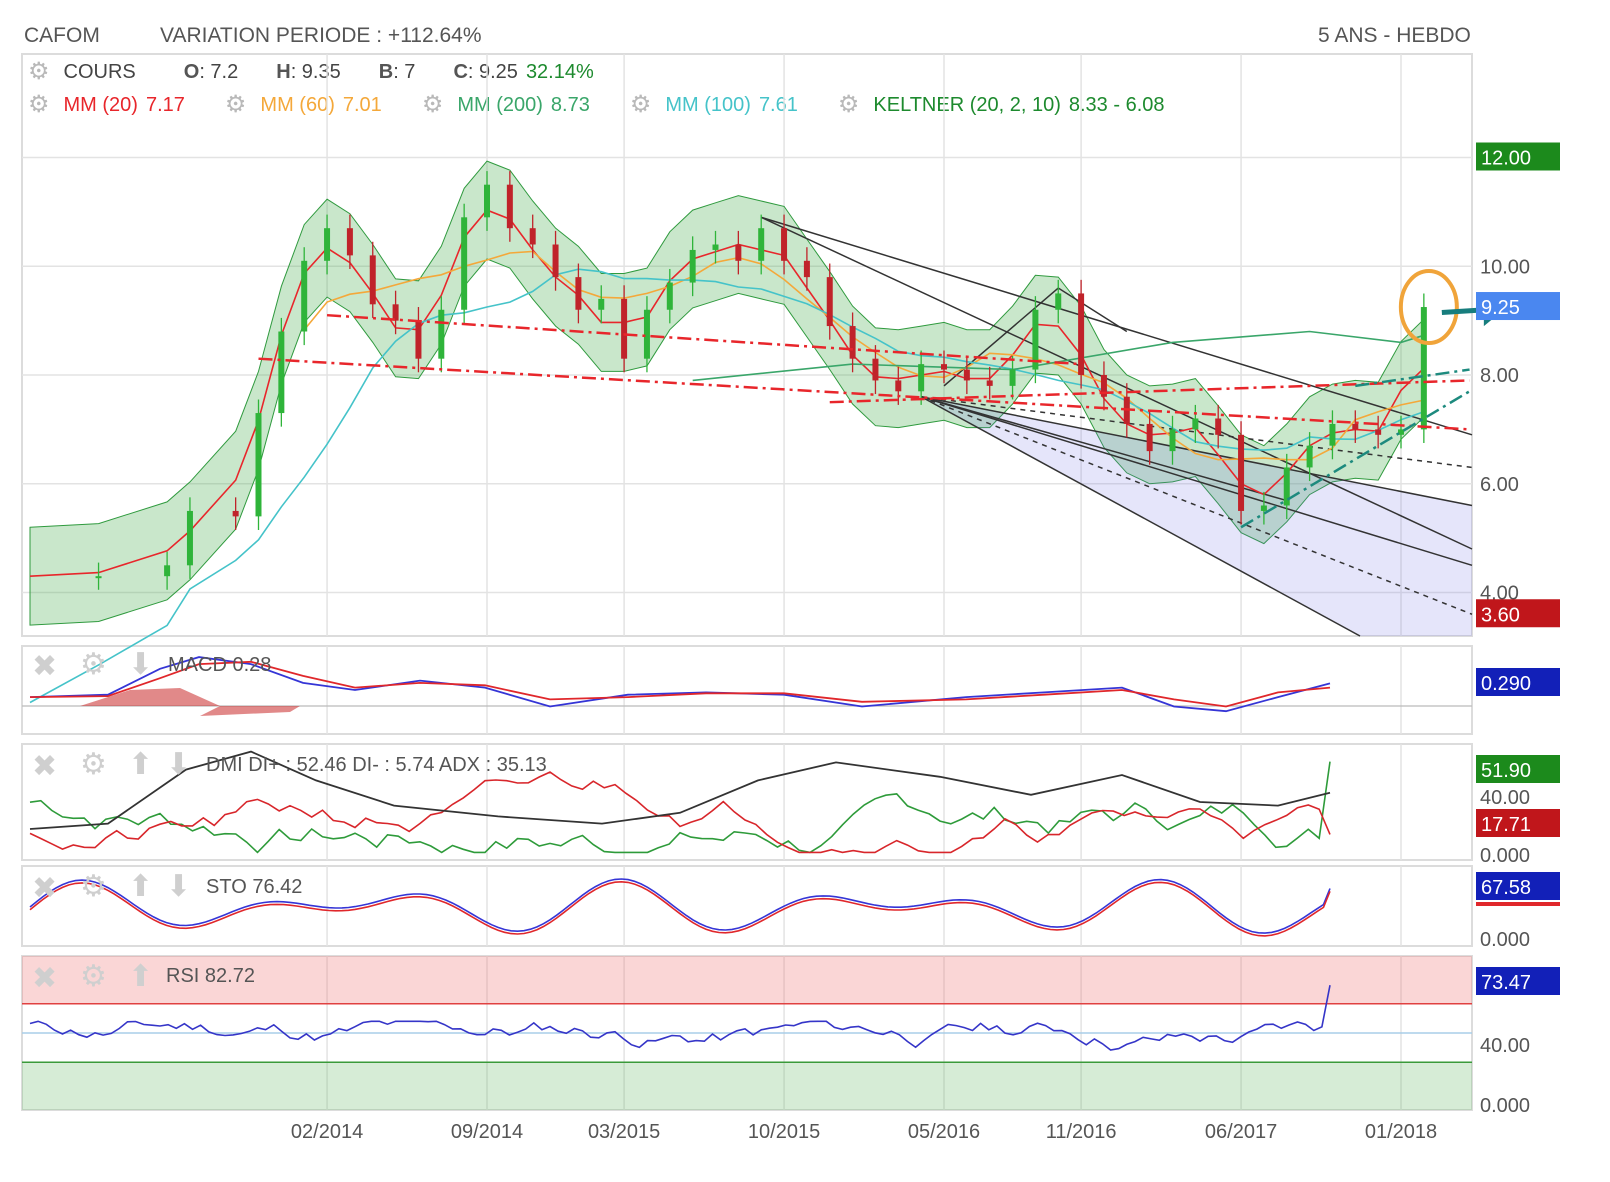 This screenshot has width=1610, height=1182. What do you see at coordinates (397, 765) in the screenshot?
I see `dmi-value: DI+ : 52.46 DI- : 5.74 ADX : 35.13` at bounding box center [397, 765].